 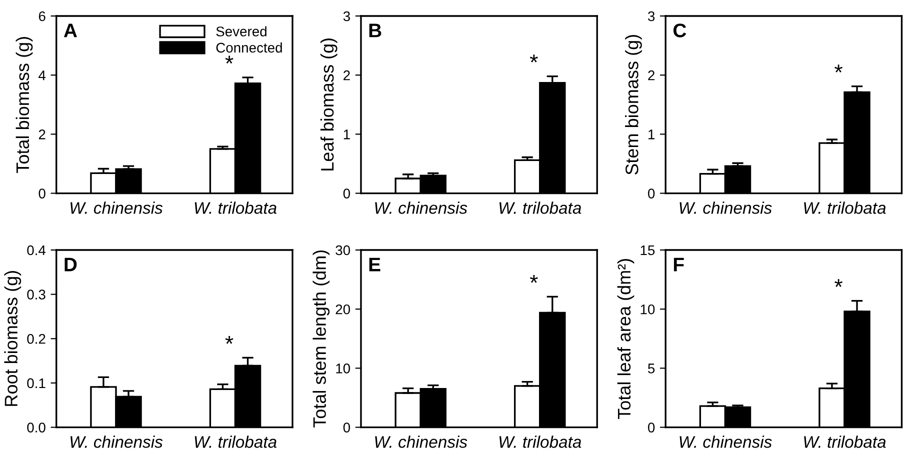 What do you see at coordinates (42, 75) in the screenshot?
I see `y-tick-label: 4` at bounding box center [42, 75].